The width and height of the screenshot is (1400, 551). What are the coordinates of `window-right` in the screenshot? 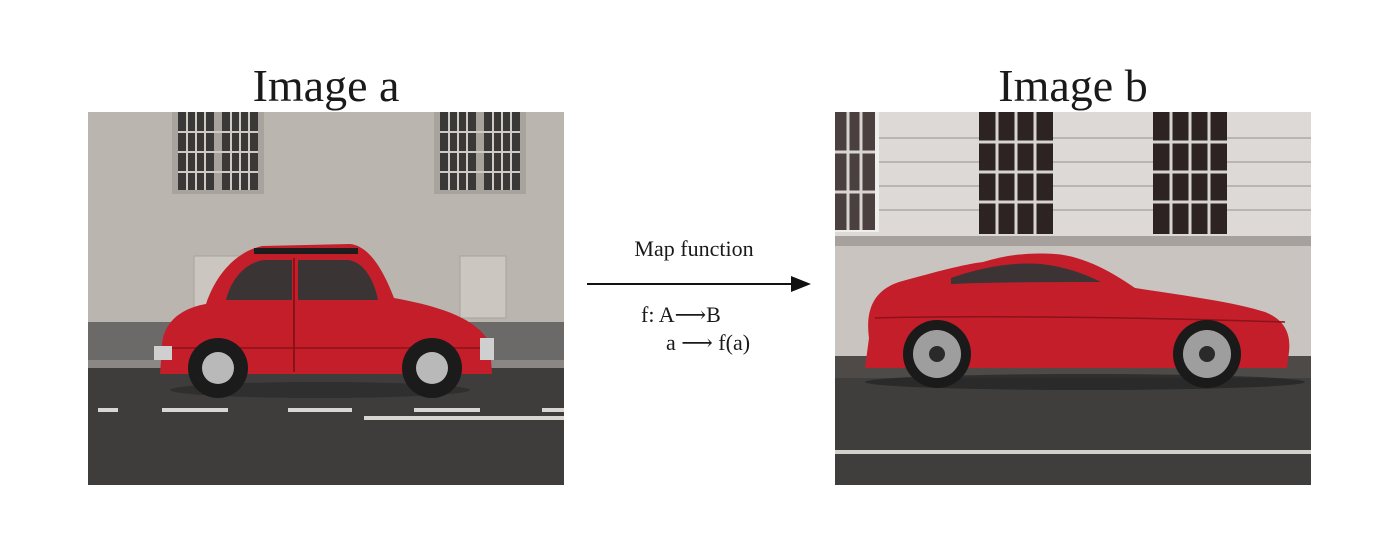 It's located at (480, 153).